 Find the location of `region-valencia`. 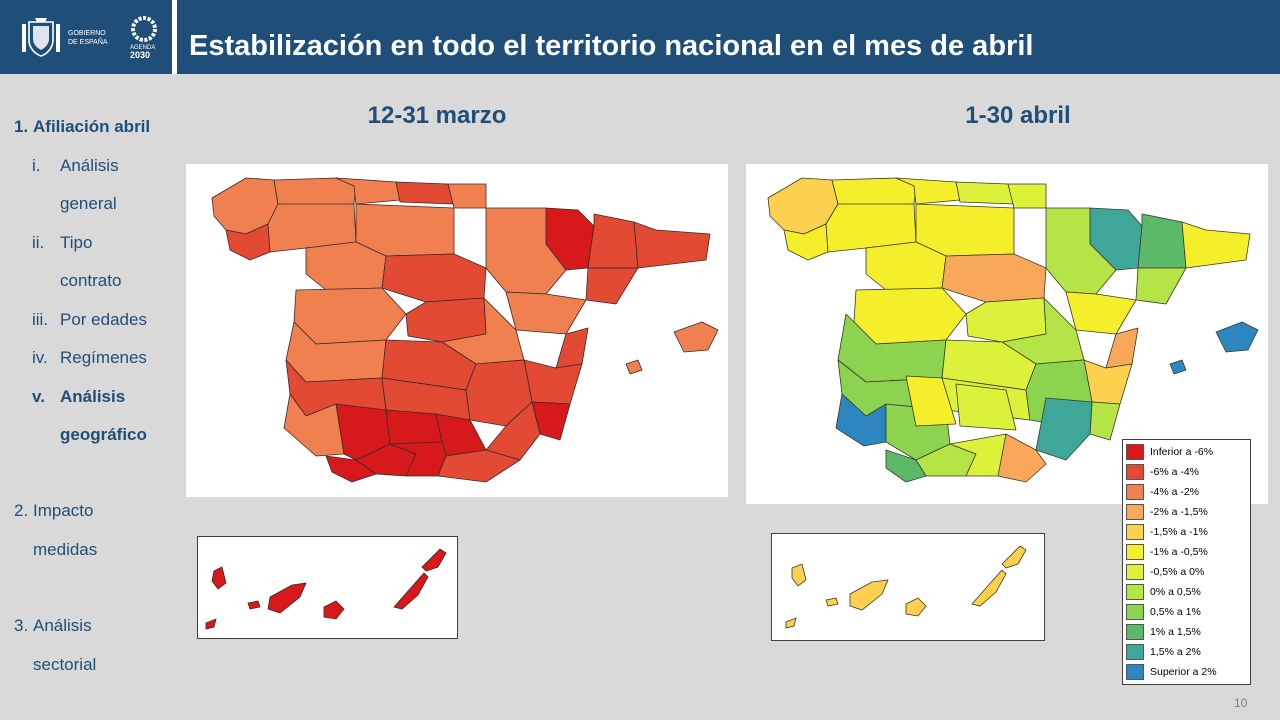

region-valencia is located at coordinates (553, 382).